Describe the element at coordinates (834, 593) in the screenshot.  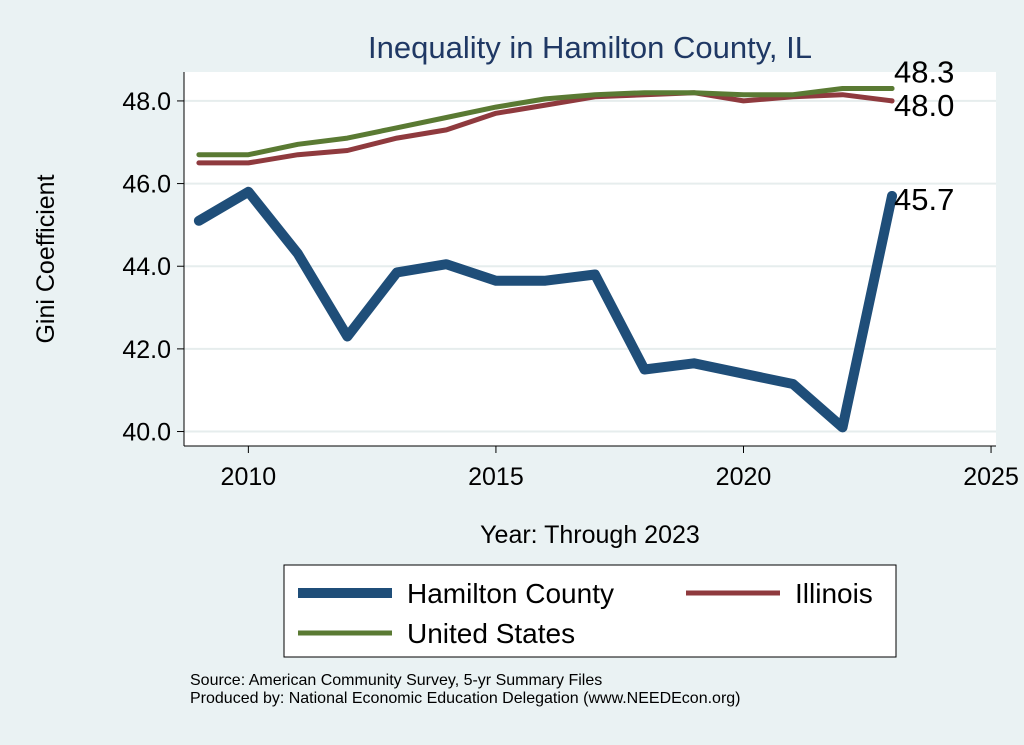
I see `legend-label-illinois: Illinois` at that location.